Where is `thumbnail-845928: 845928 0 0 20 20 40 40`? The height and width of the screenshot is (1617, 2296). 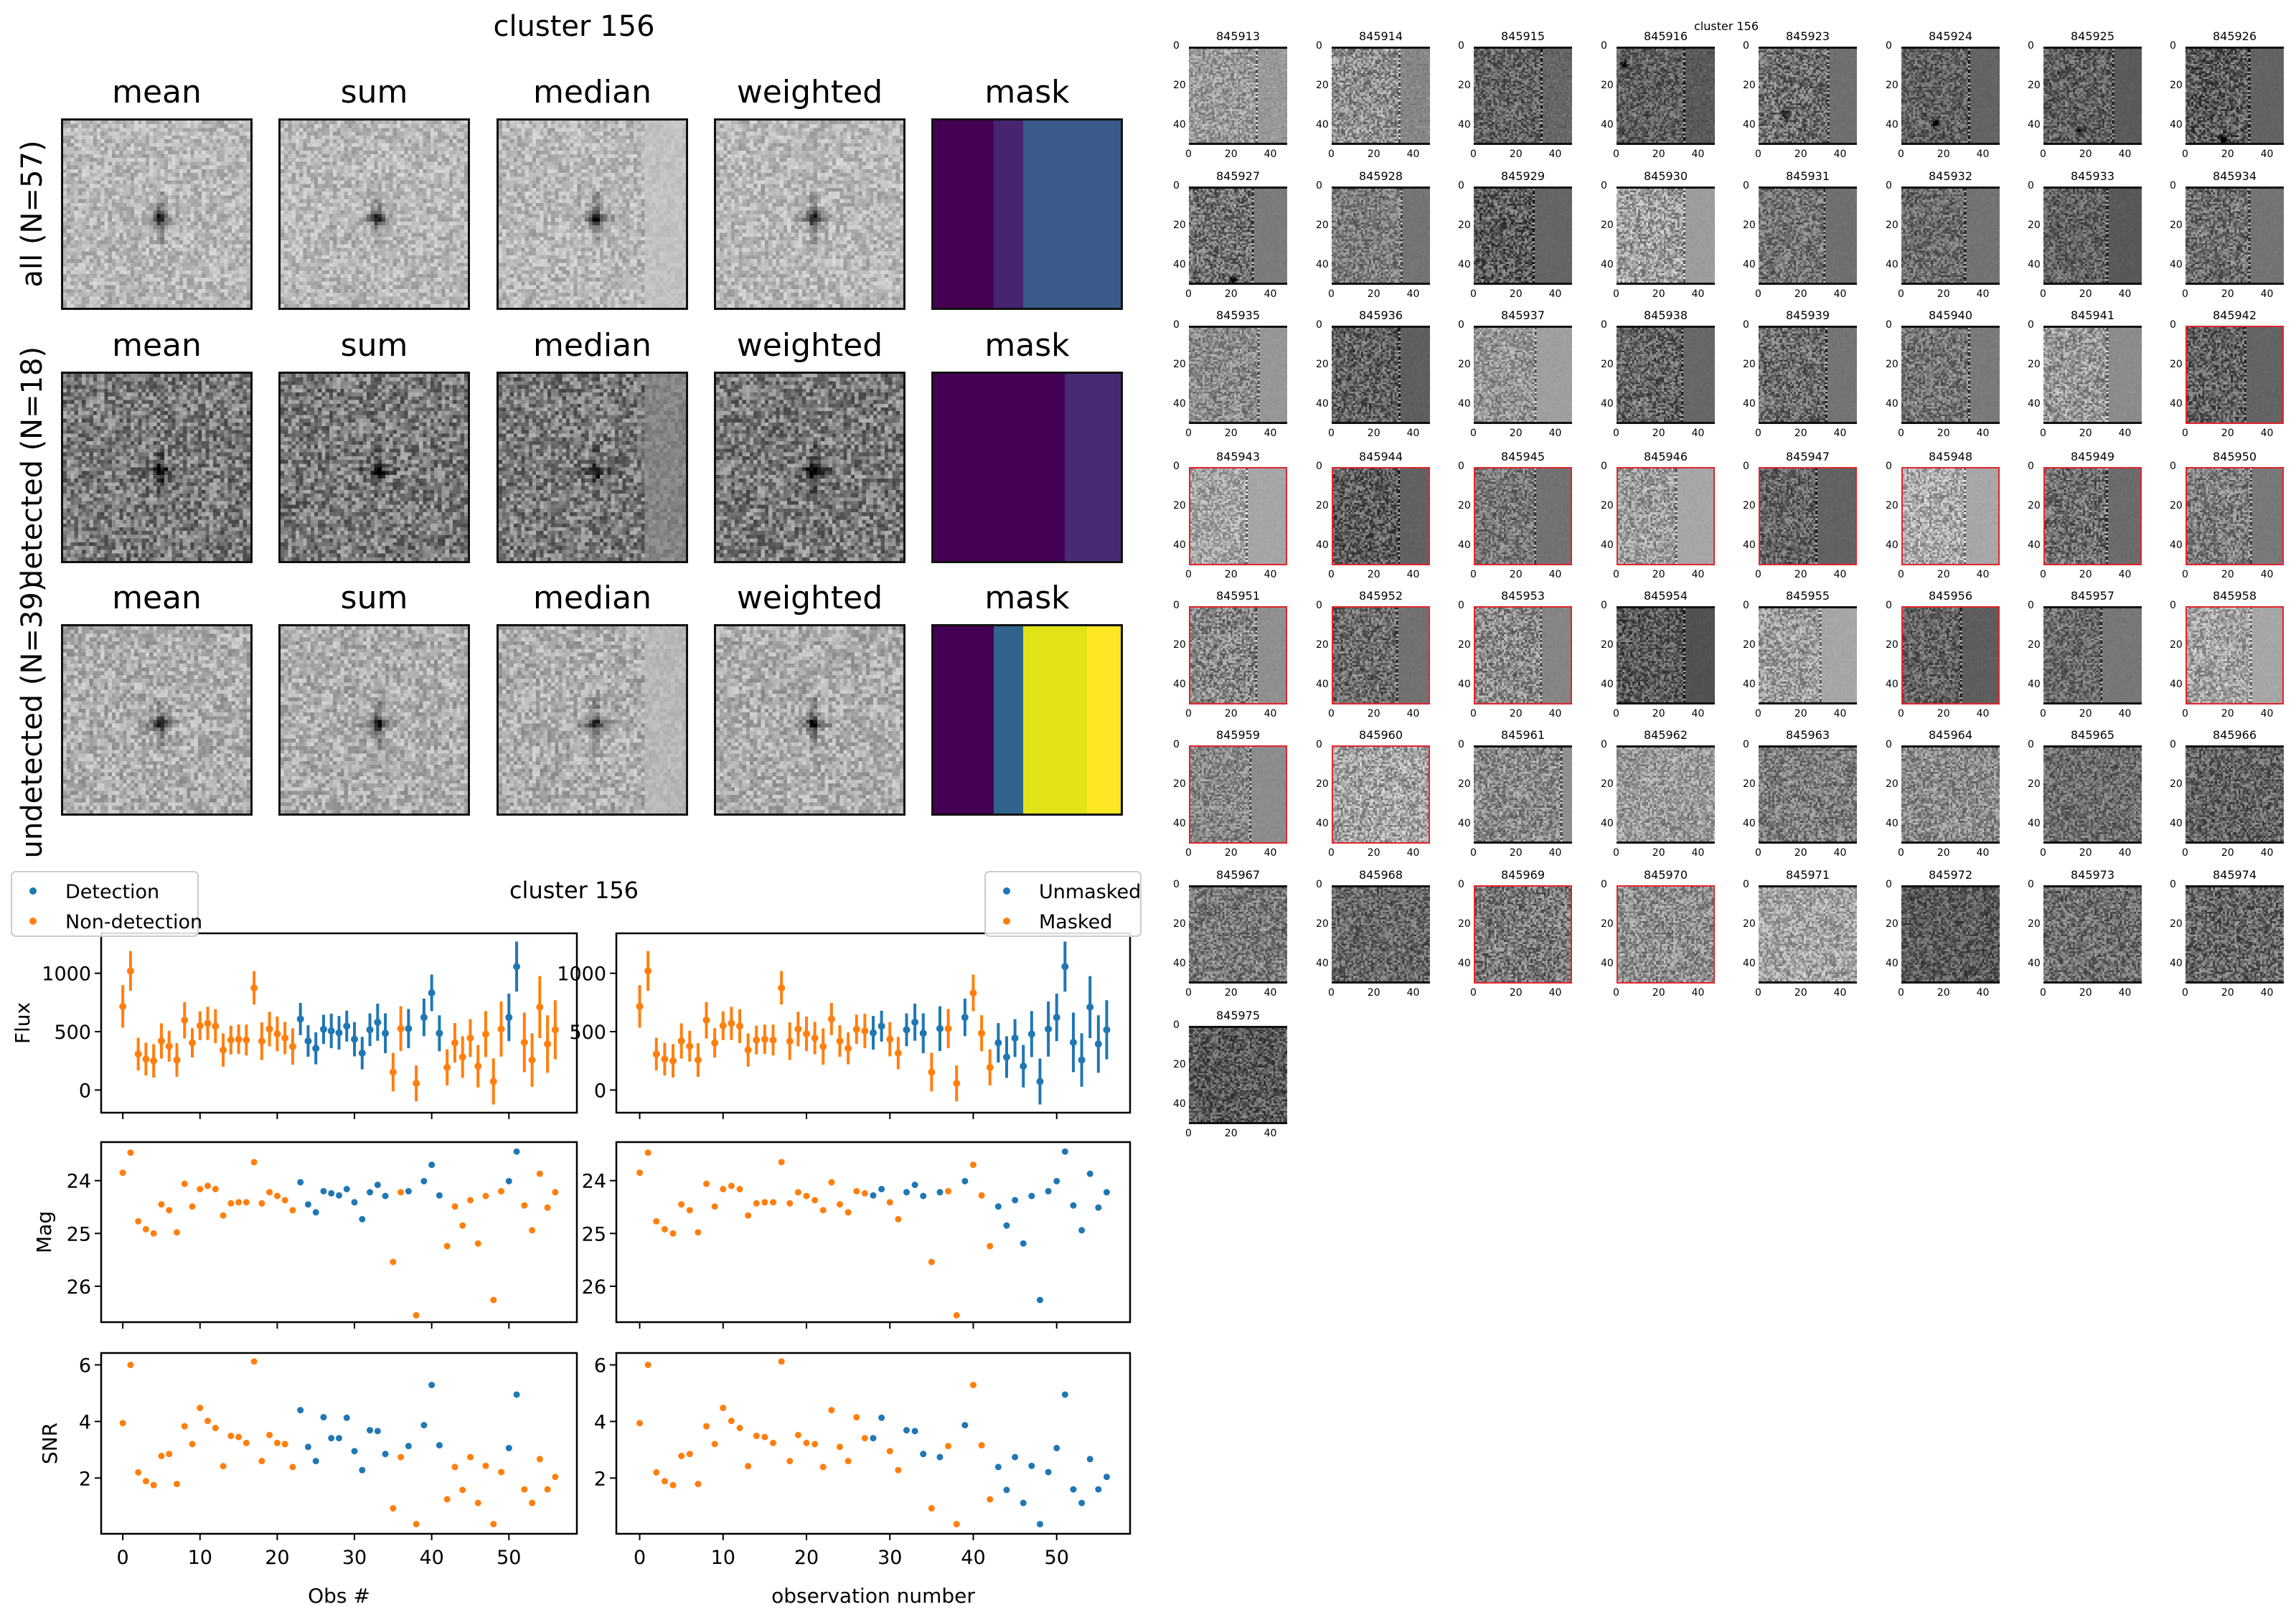 thumbnail-845928: 845928 0 0 20 20 40 40 is located at coordinates (1373, 234).